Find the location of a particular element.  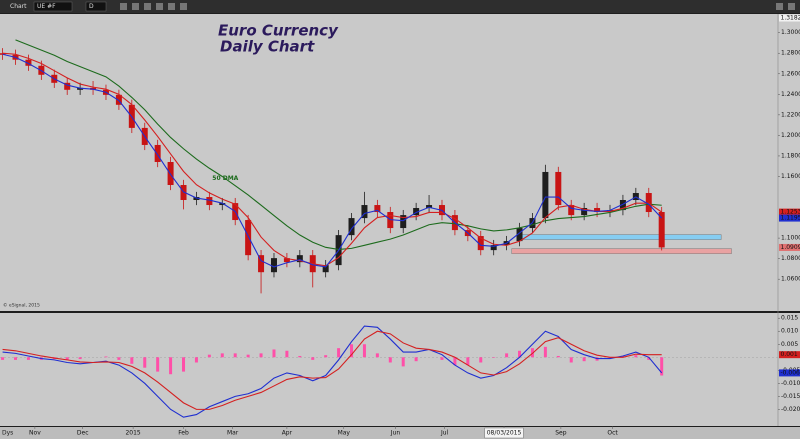

y-tick-label: 1.2400 is located at coordinates (790, 94).